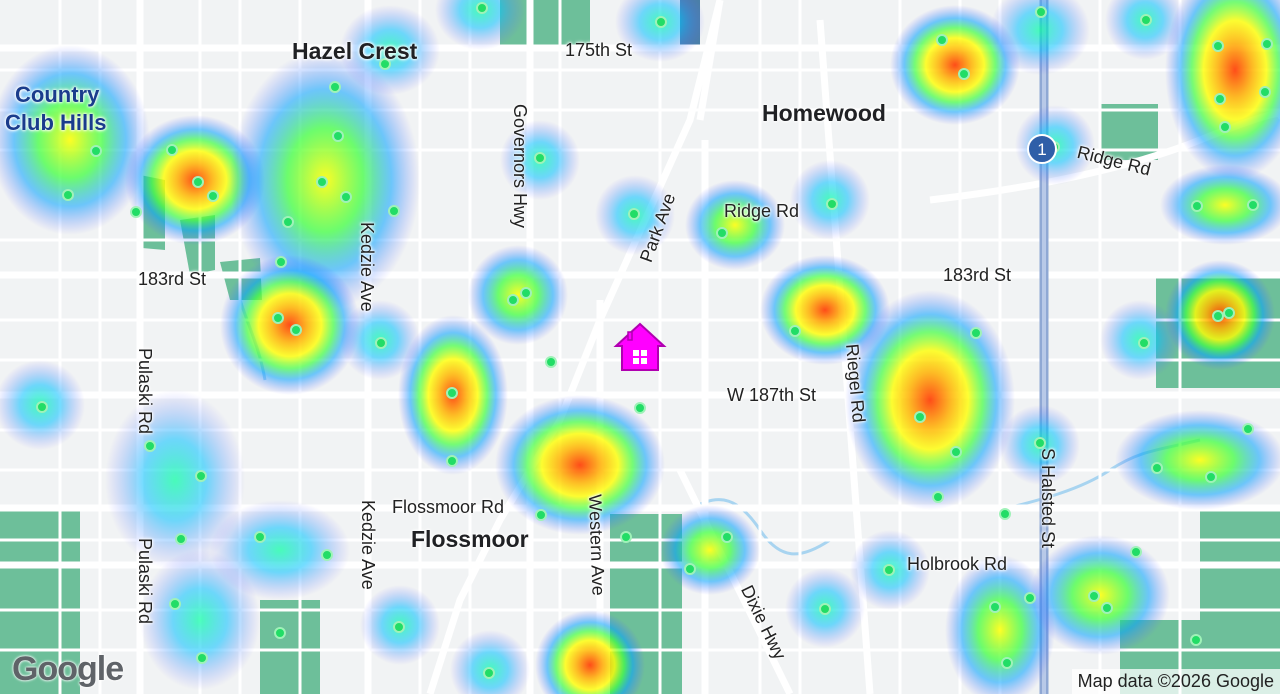 This screenshot has width=1280, height=694. Describe the element at coordinates (355, 51) in the screenshot. I see `town-label-hazel-crest: Hazel Crest` at that location.